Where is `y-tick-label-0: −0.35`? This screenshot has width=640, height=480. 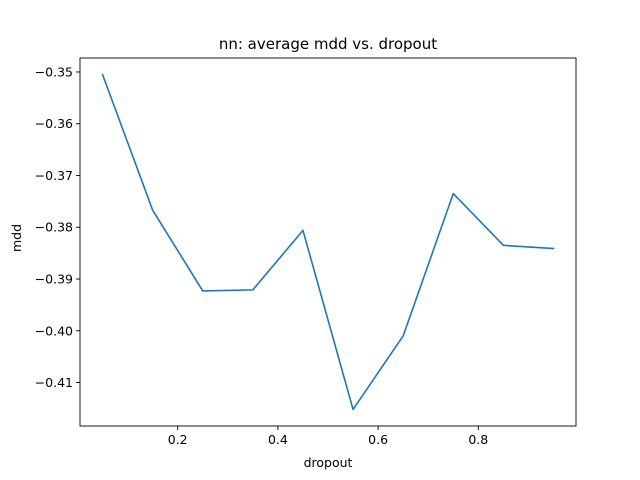
y-tick-label-0: −0.35 is located at coordinates (54, 71).